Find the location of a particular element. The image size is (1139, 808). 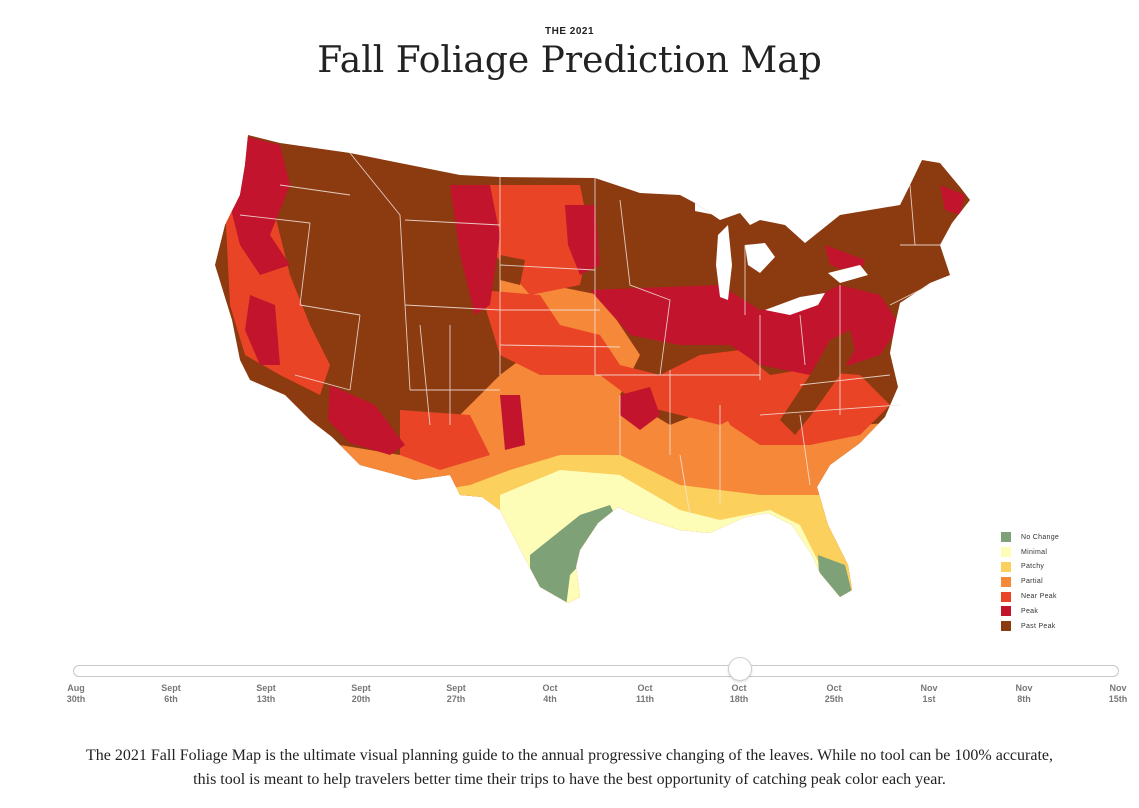

timeline-tick: Nov 15th is located at coordinates (1113, 694).